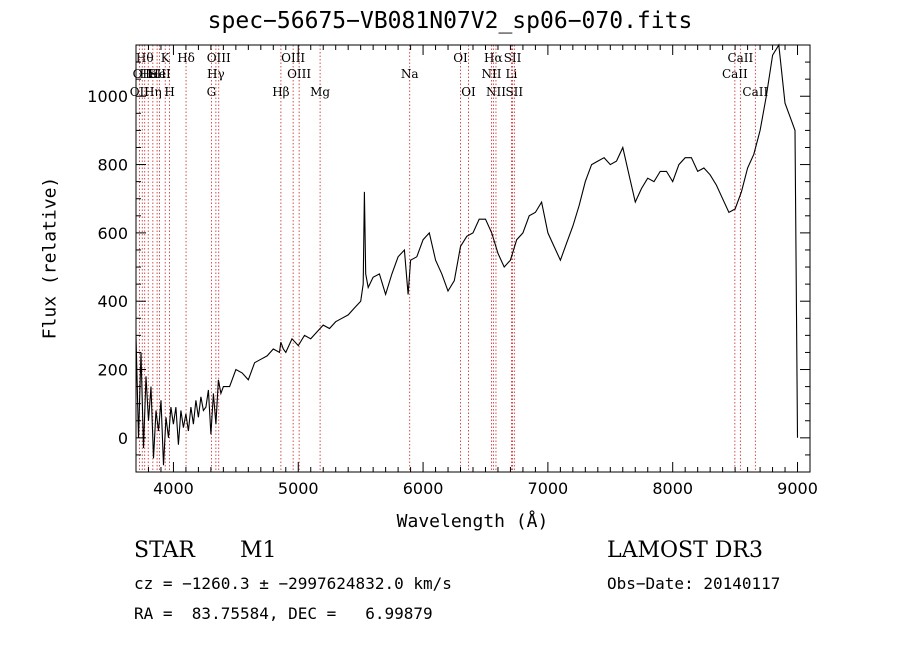 The width and height of the screenshot is (900, 649). Describe the element at coordinates (112, 233) in the screenshot. I see `y-tick-label-600: 600` at that location.